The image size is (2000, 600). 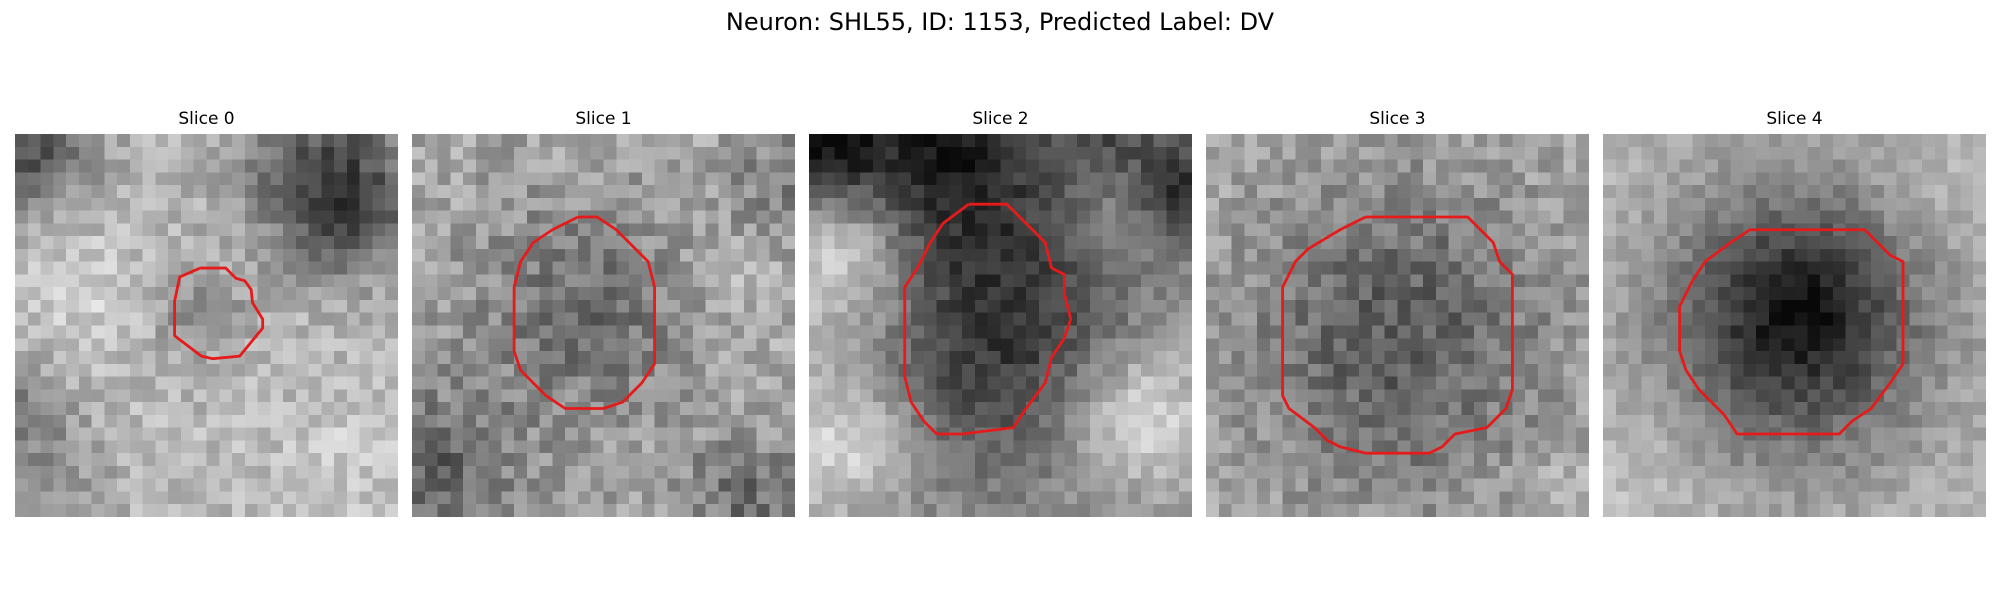 What do you see at coordinates (988, 319) in the screenshot?
I see `segmentation-contour` at bounding box center [988, 319].